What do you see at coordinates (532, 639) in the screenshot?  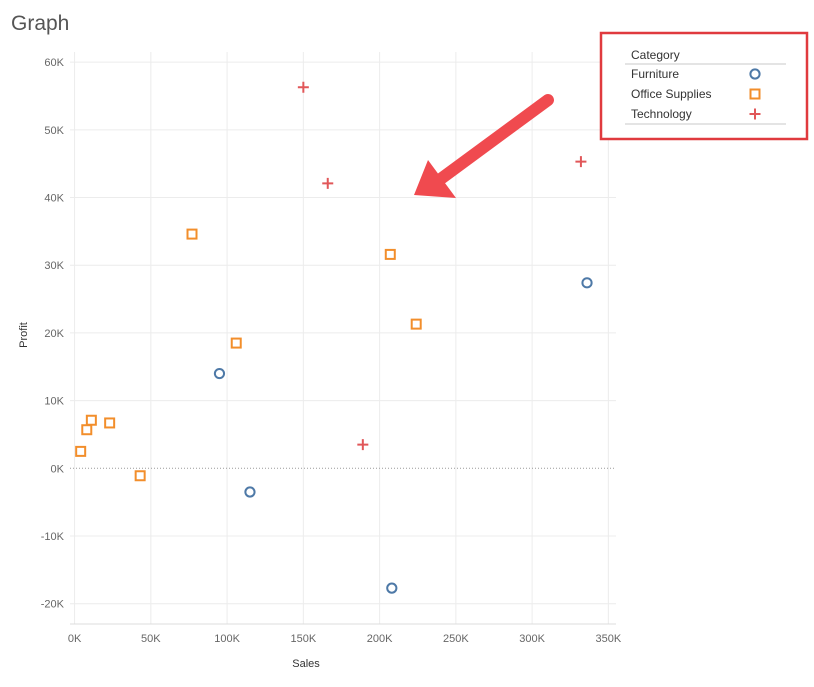 I see `x-tick-label: 300K` at bounding box center [532, 639].